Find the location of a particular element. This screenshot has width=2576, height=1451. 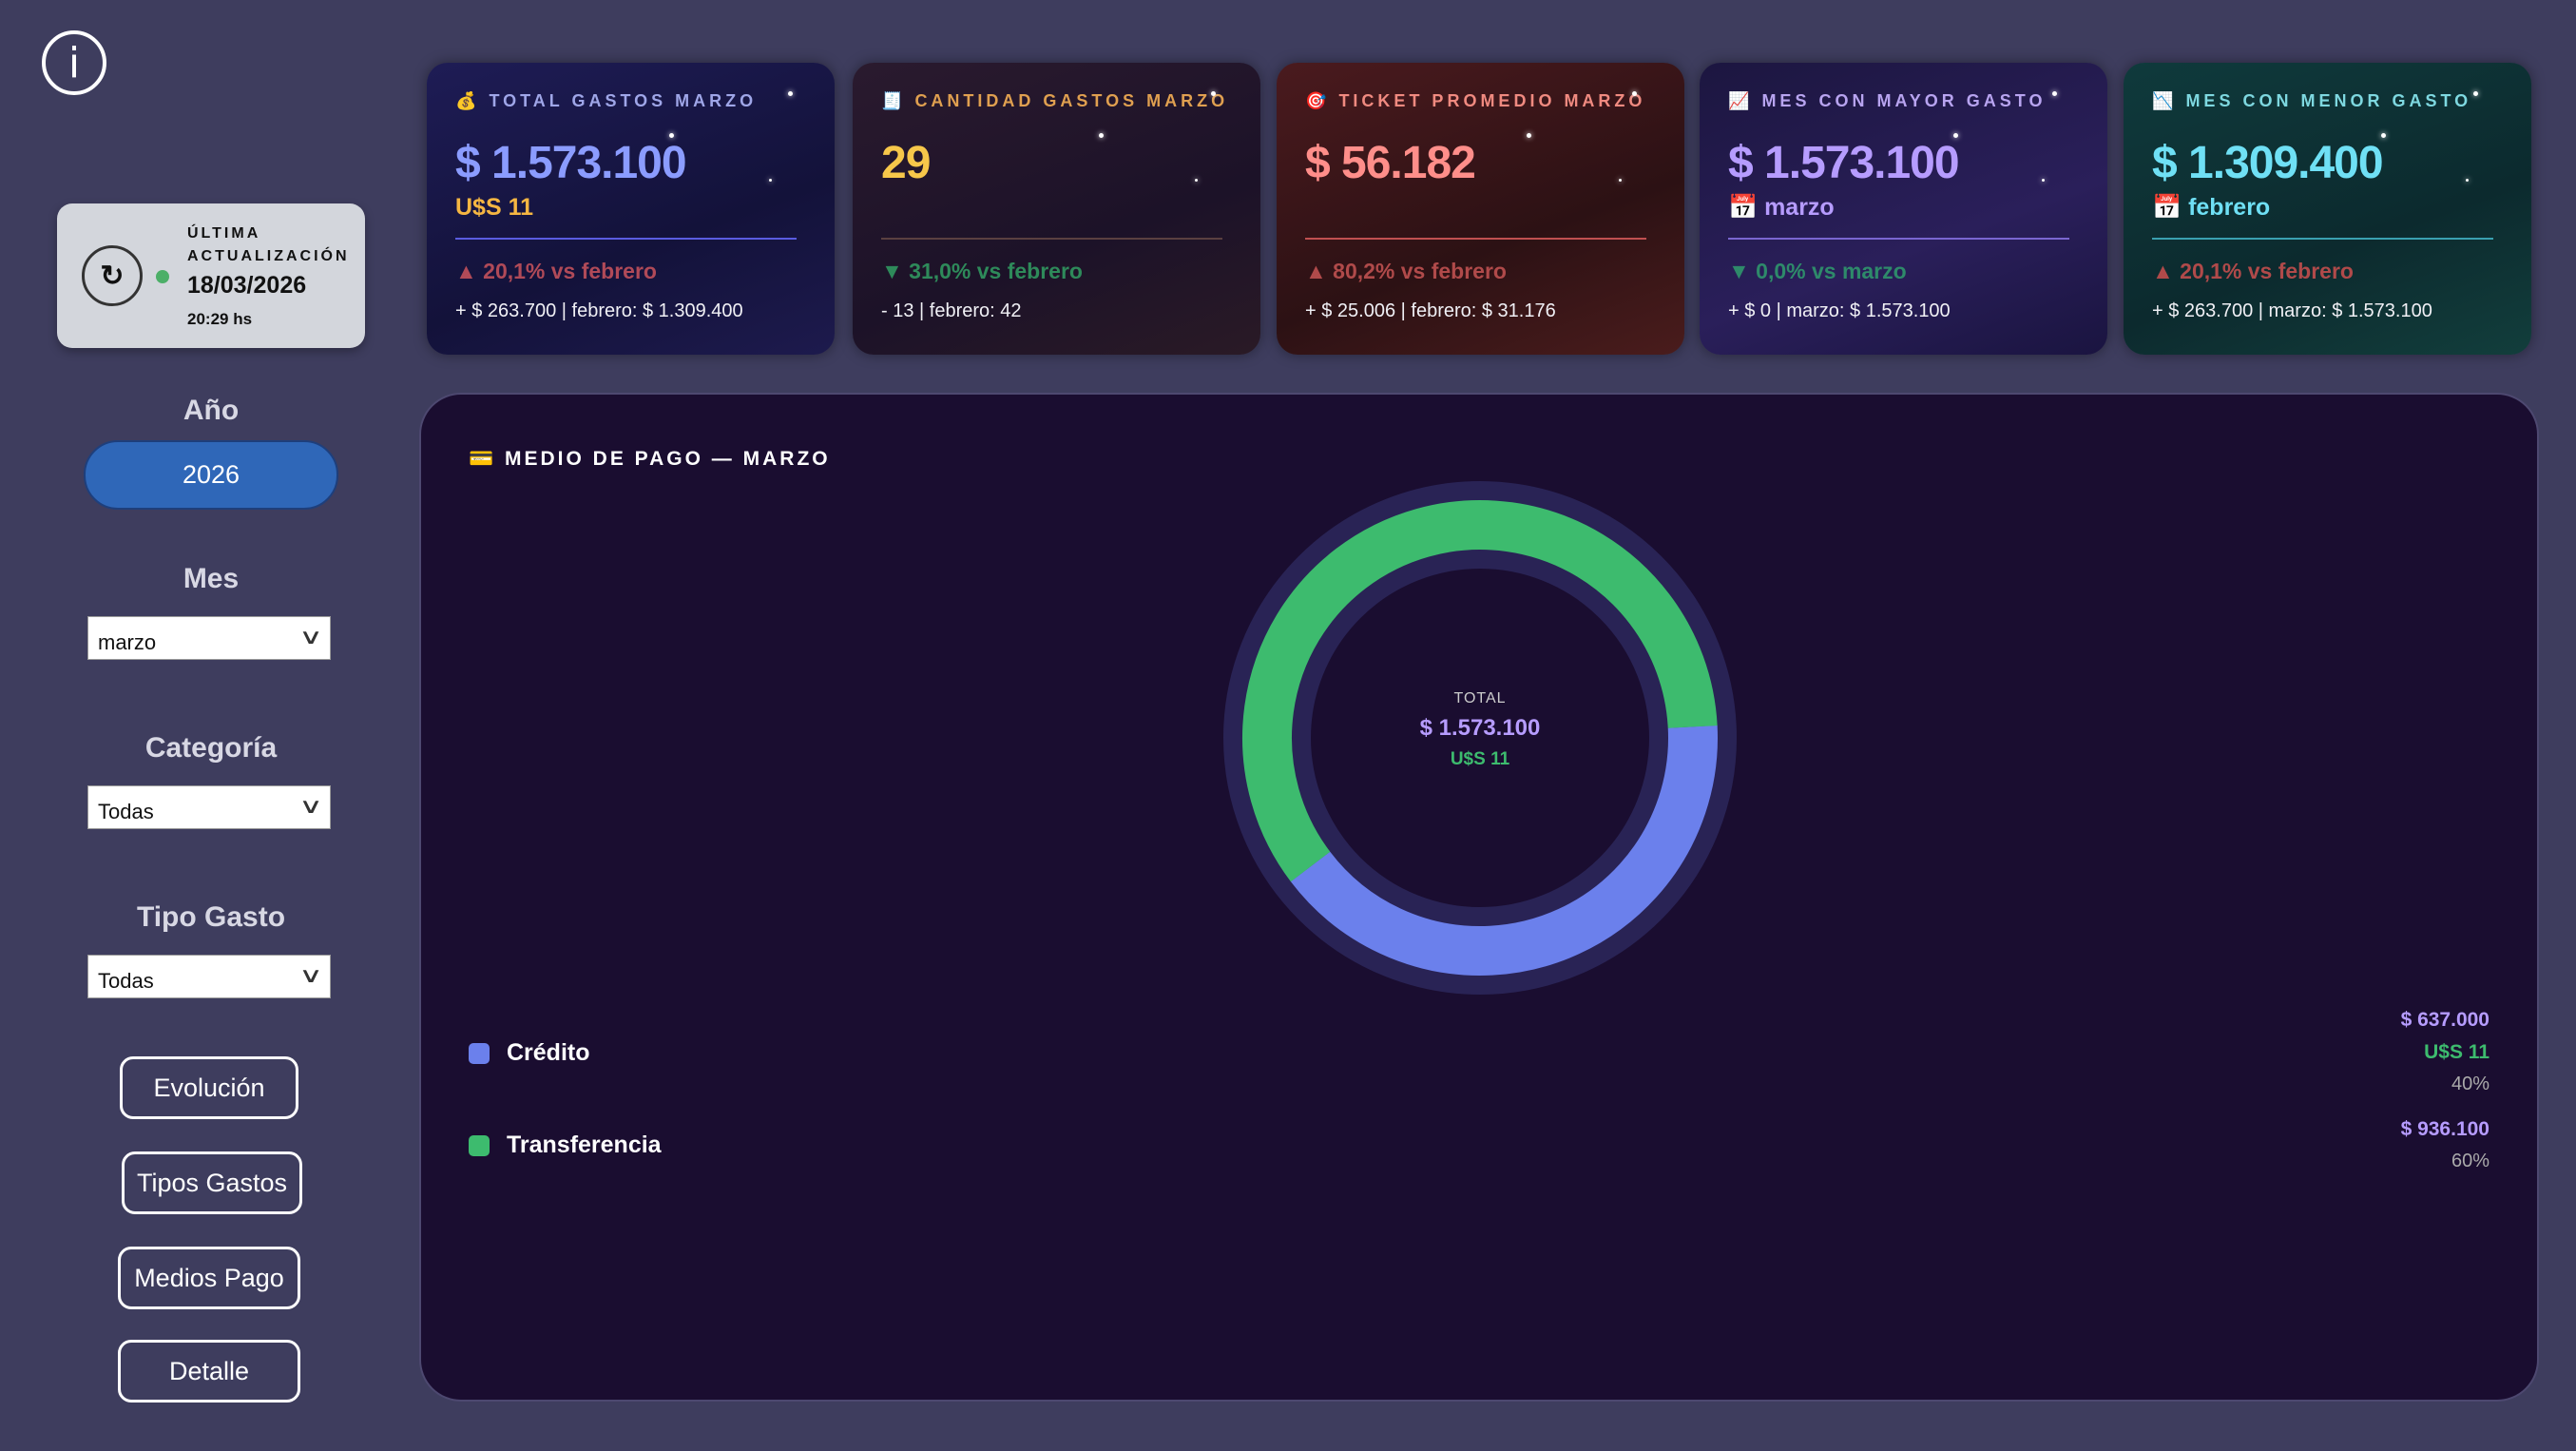

kpi-delta: ▼ 31,0% vs febrero is located at coordinates (982, 271).